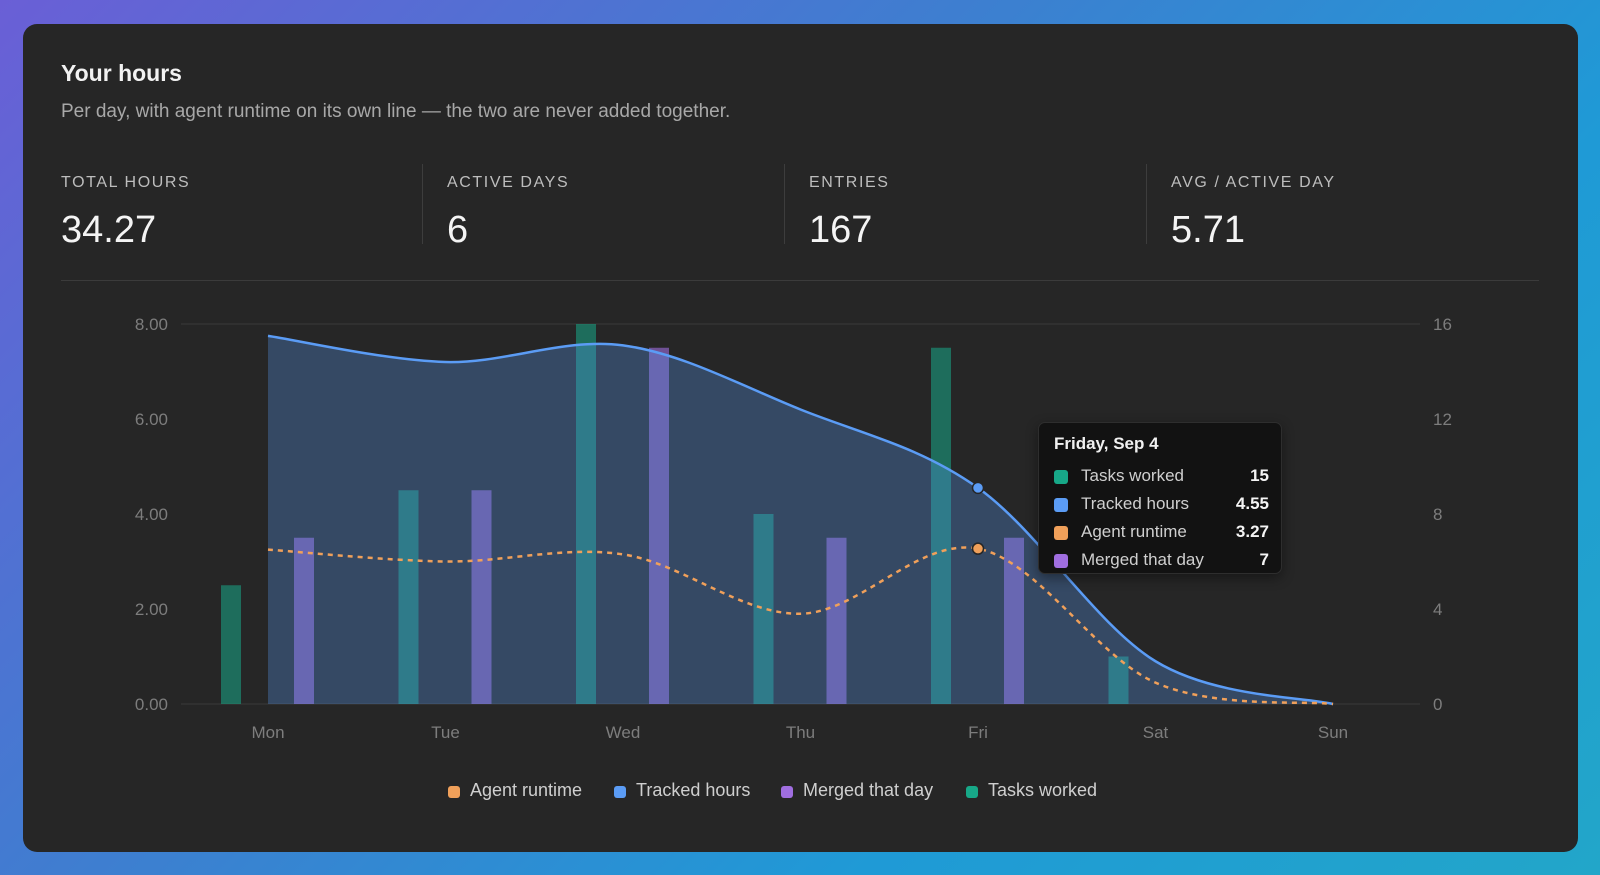 The height and width of the screenshot is (875, 1600). What do you see at coordinates (1259, 475) in the screenshot?
I see `tooltip-row-value: 15` at bounding box center [1259, 475].